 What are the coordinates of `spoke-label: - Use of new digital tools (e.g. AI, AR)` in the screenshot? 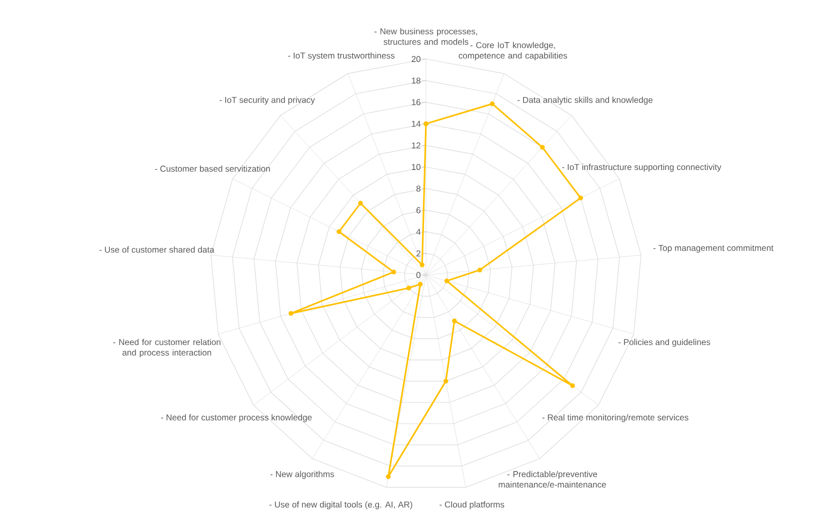 It's located at (340, 505).